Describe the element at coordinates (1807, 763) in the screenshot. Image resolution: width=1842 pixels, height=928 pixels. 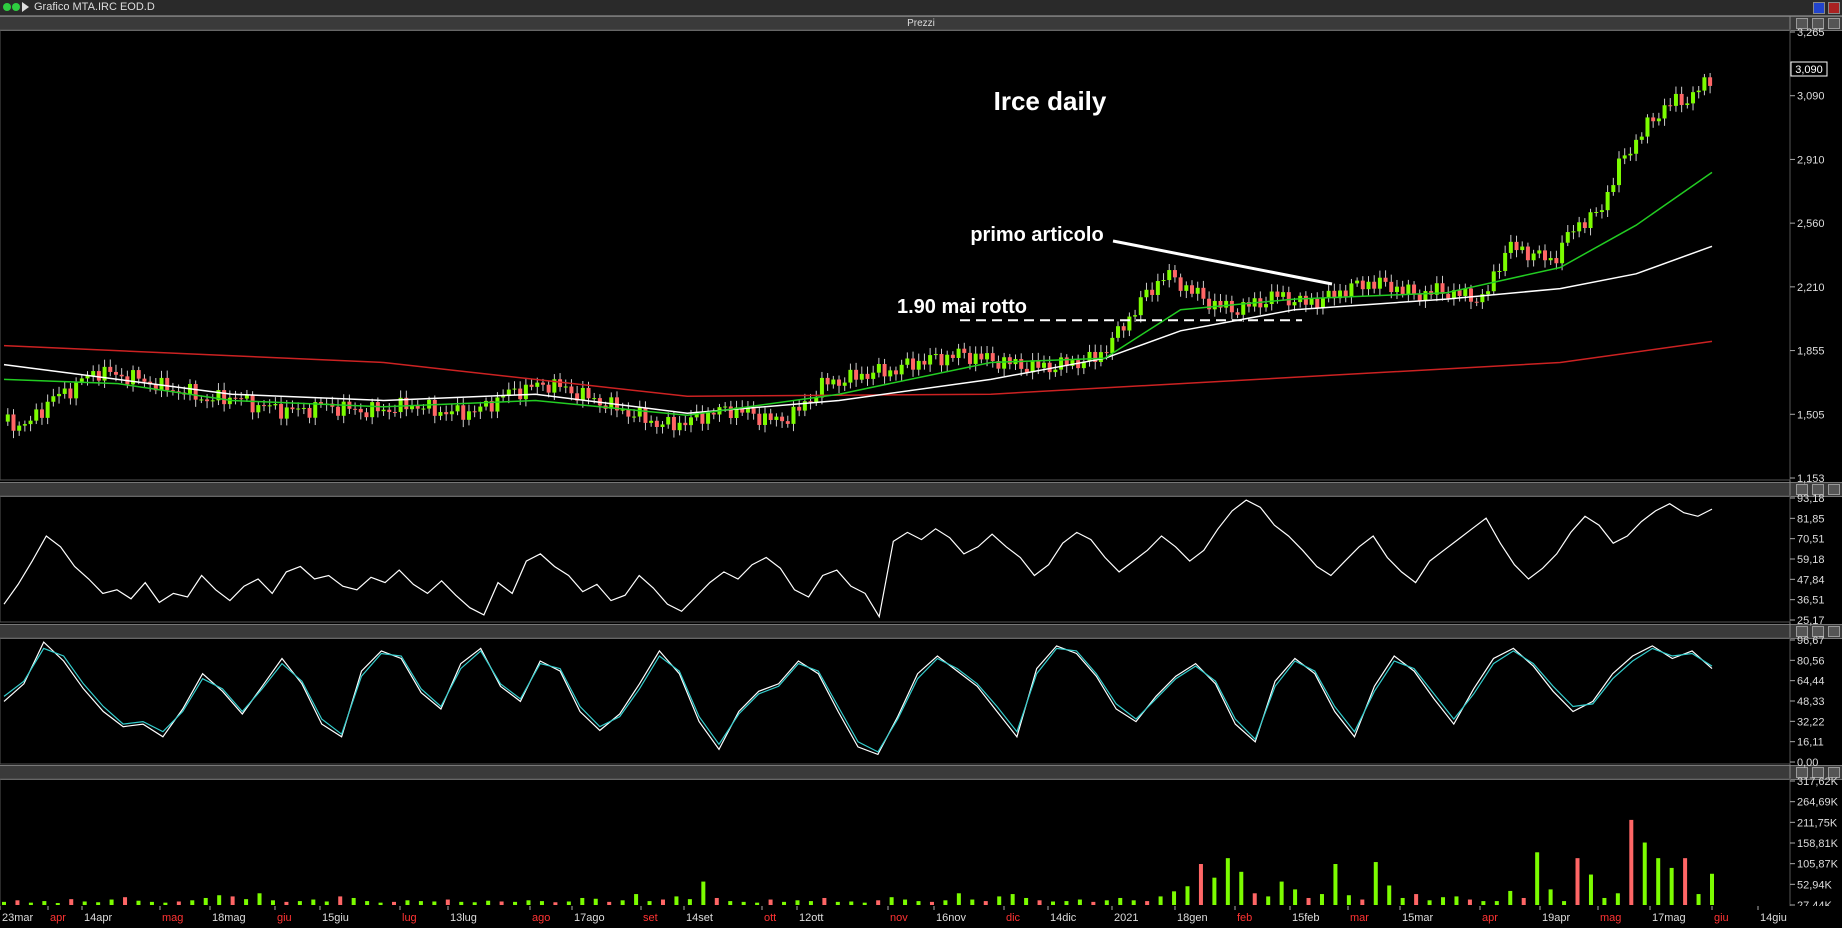
I see `y-tick-label: 0,00` at that location.